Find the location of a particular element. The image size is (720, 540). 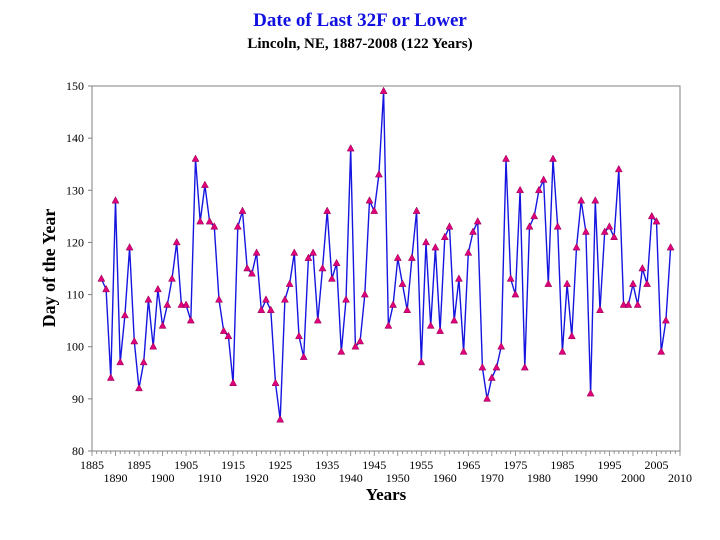

x-tick-label: 1985 is located at coordinates (562, 465).